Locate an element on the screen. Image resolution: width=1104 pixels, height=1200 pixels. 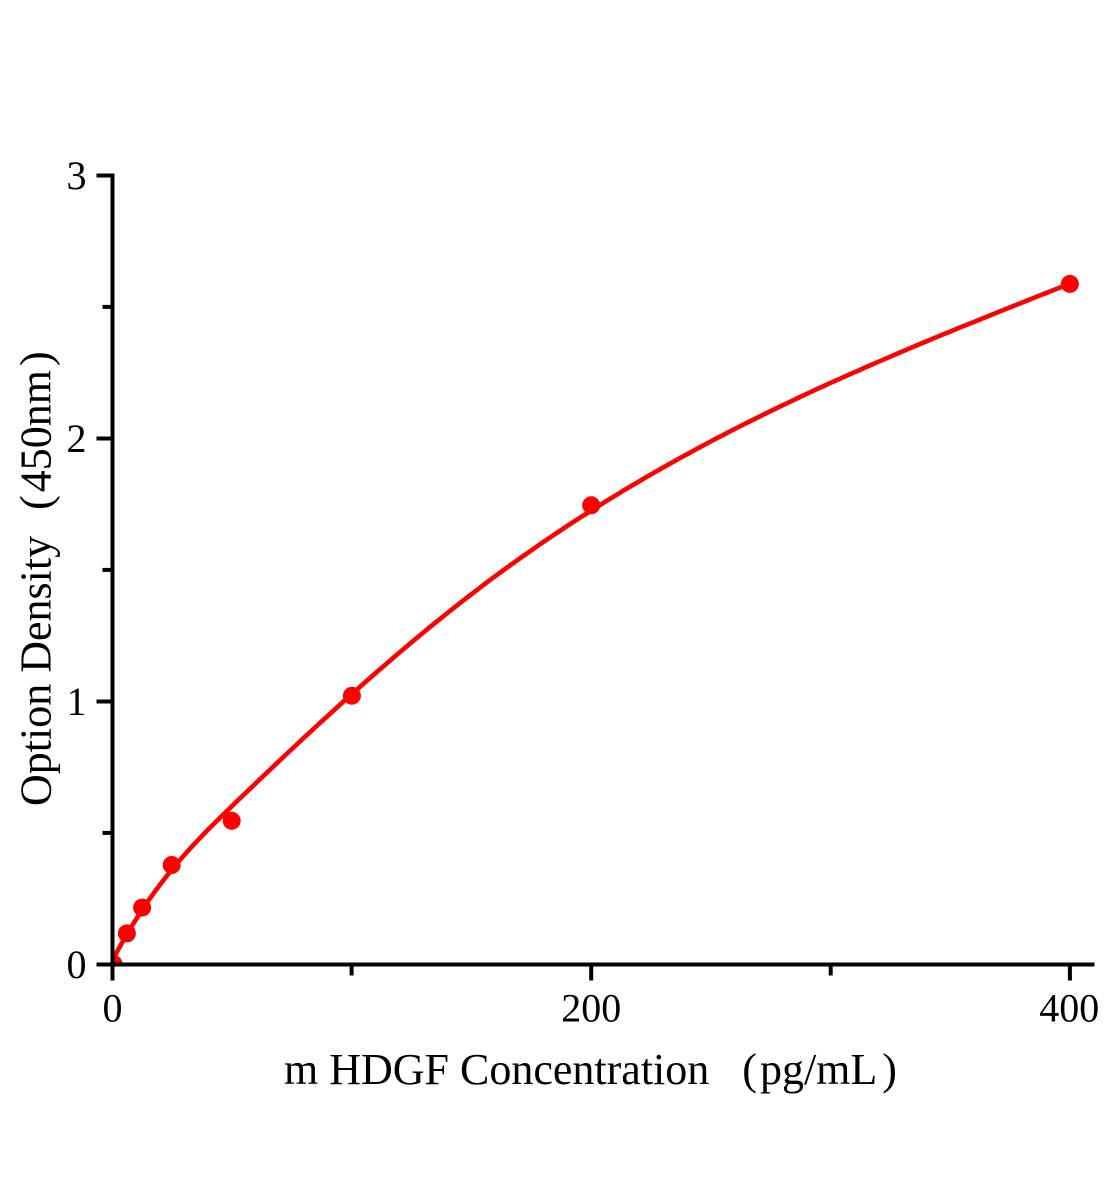
svg-text: Option Density(450nm) is located at coordinates (36, 578).